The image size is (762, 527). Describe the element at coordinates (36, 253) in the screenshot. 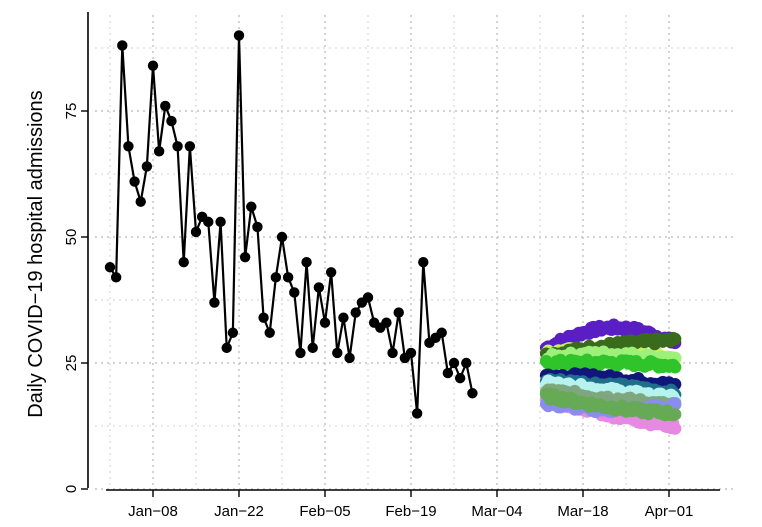

I see `y-axis-title: Daily COVID−19 hospital admissions` at that location.